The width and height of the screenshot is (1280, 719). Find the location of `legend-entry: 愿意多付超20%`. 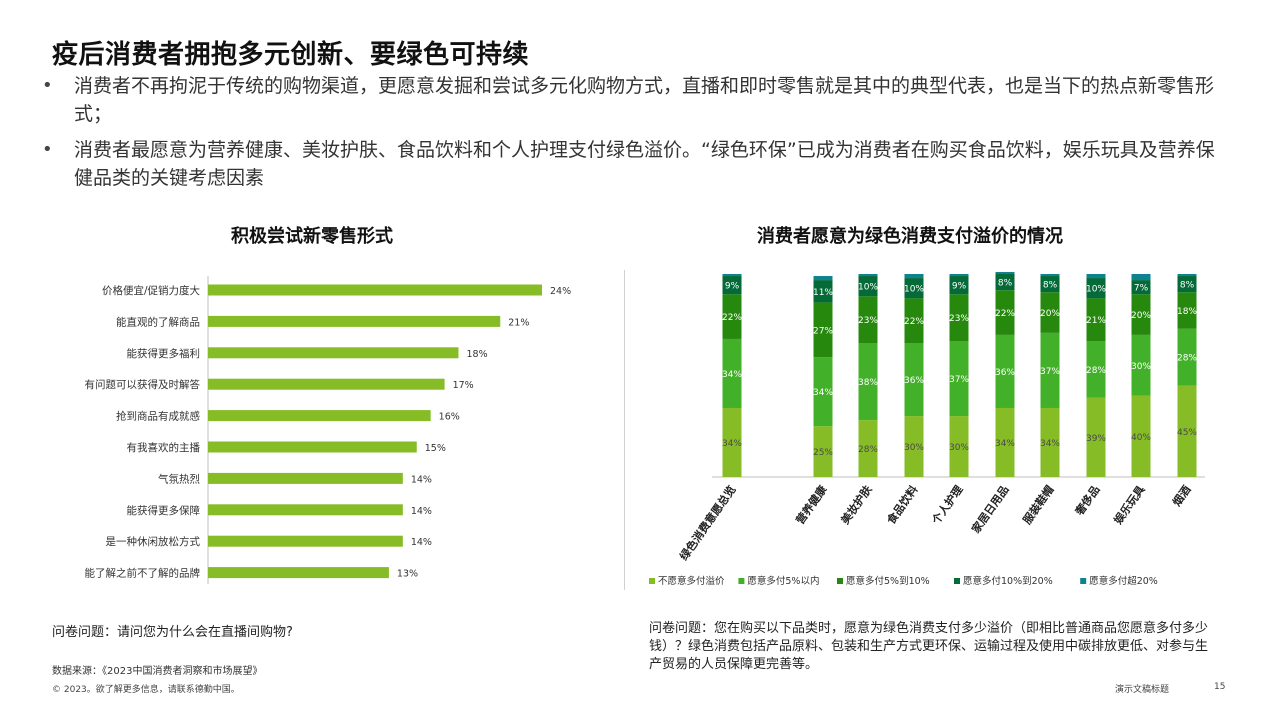

legend-entry: 愿意多付超20% is located at coordinates (1123, 581).